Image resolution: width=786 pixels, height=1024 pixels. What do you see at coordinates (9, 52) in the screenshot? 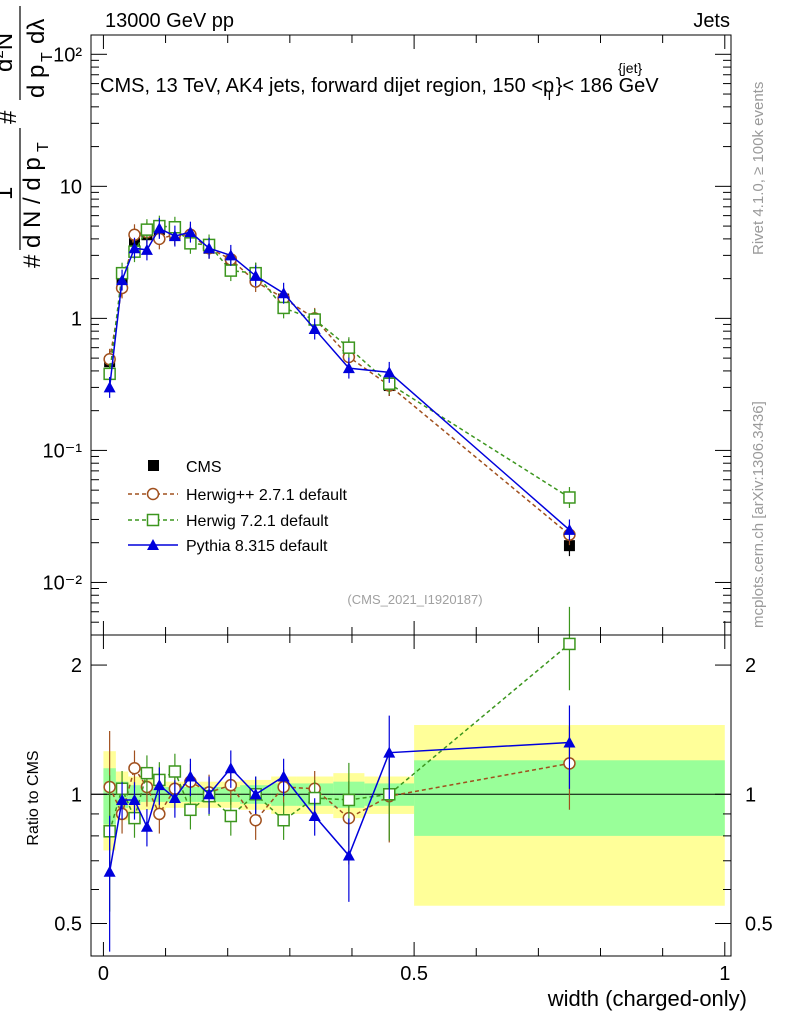
I see `y-label-d2N: d2N` at bounding box center [9, 52].